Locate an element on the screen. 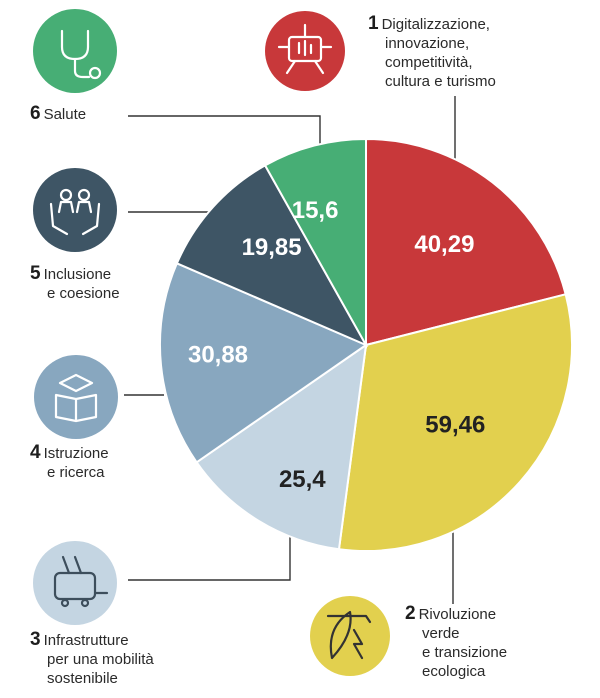  category-name-line: Infrastrutture is located at coordinates (86, 640).